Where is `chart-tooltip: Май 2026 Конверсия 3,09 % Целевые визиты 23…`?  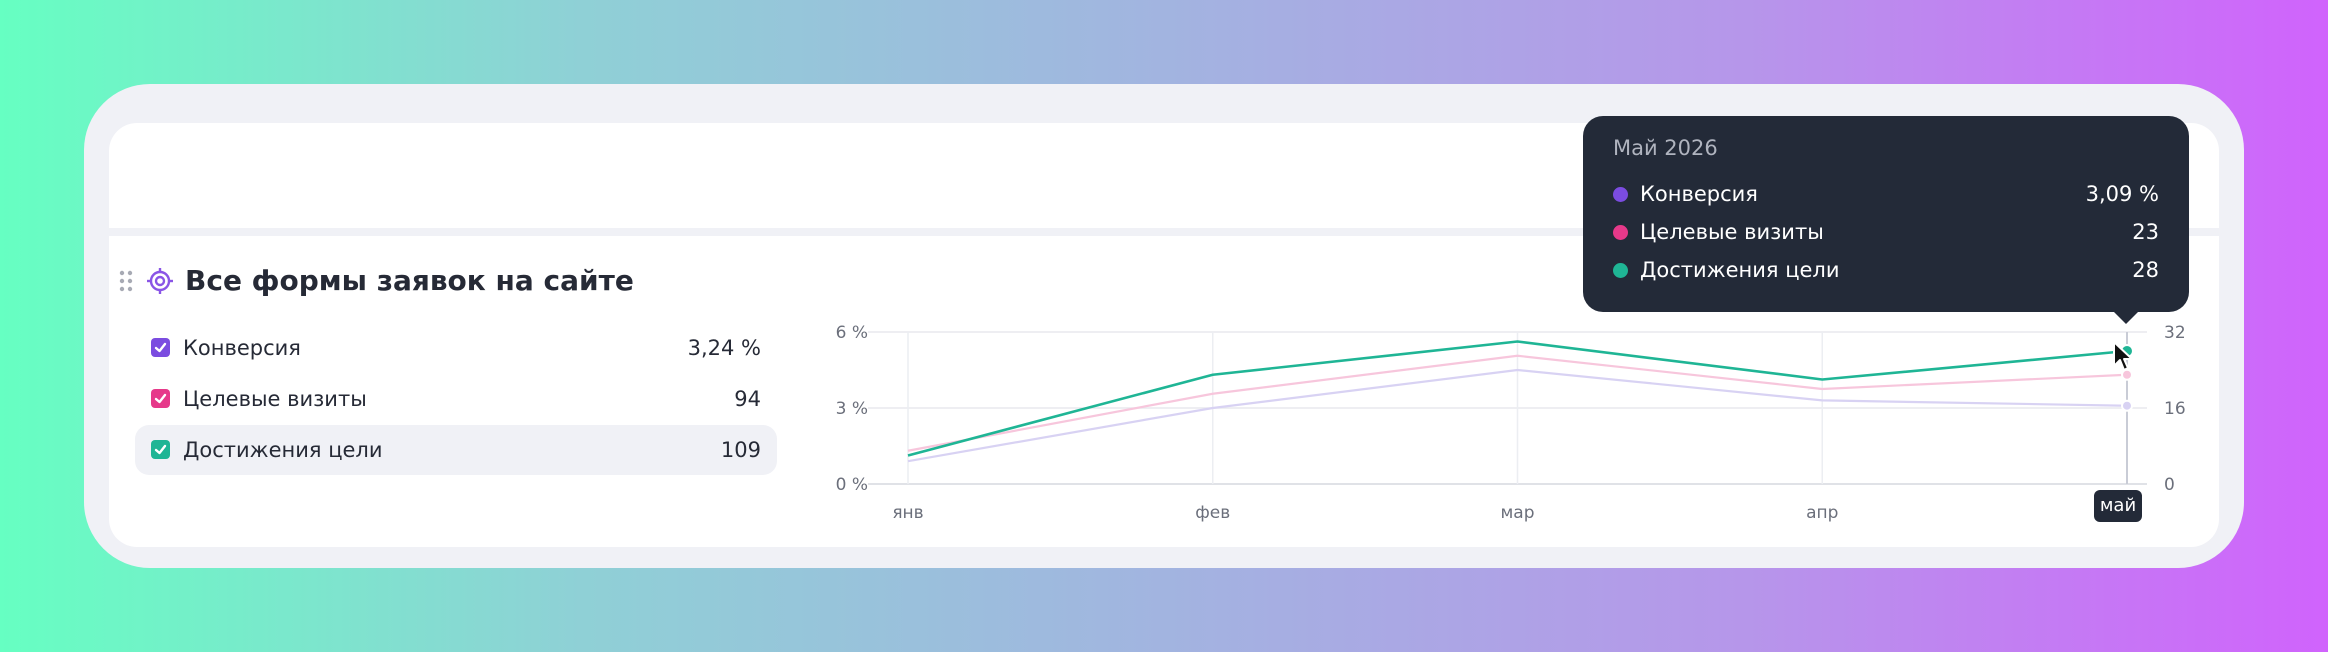
chart-tooltip: Май 2026 Конверсия 3,09 % Целевые визиты 23… is located at coordinates (1886, 214).